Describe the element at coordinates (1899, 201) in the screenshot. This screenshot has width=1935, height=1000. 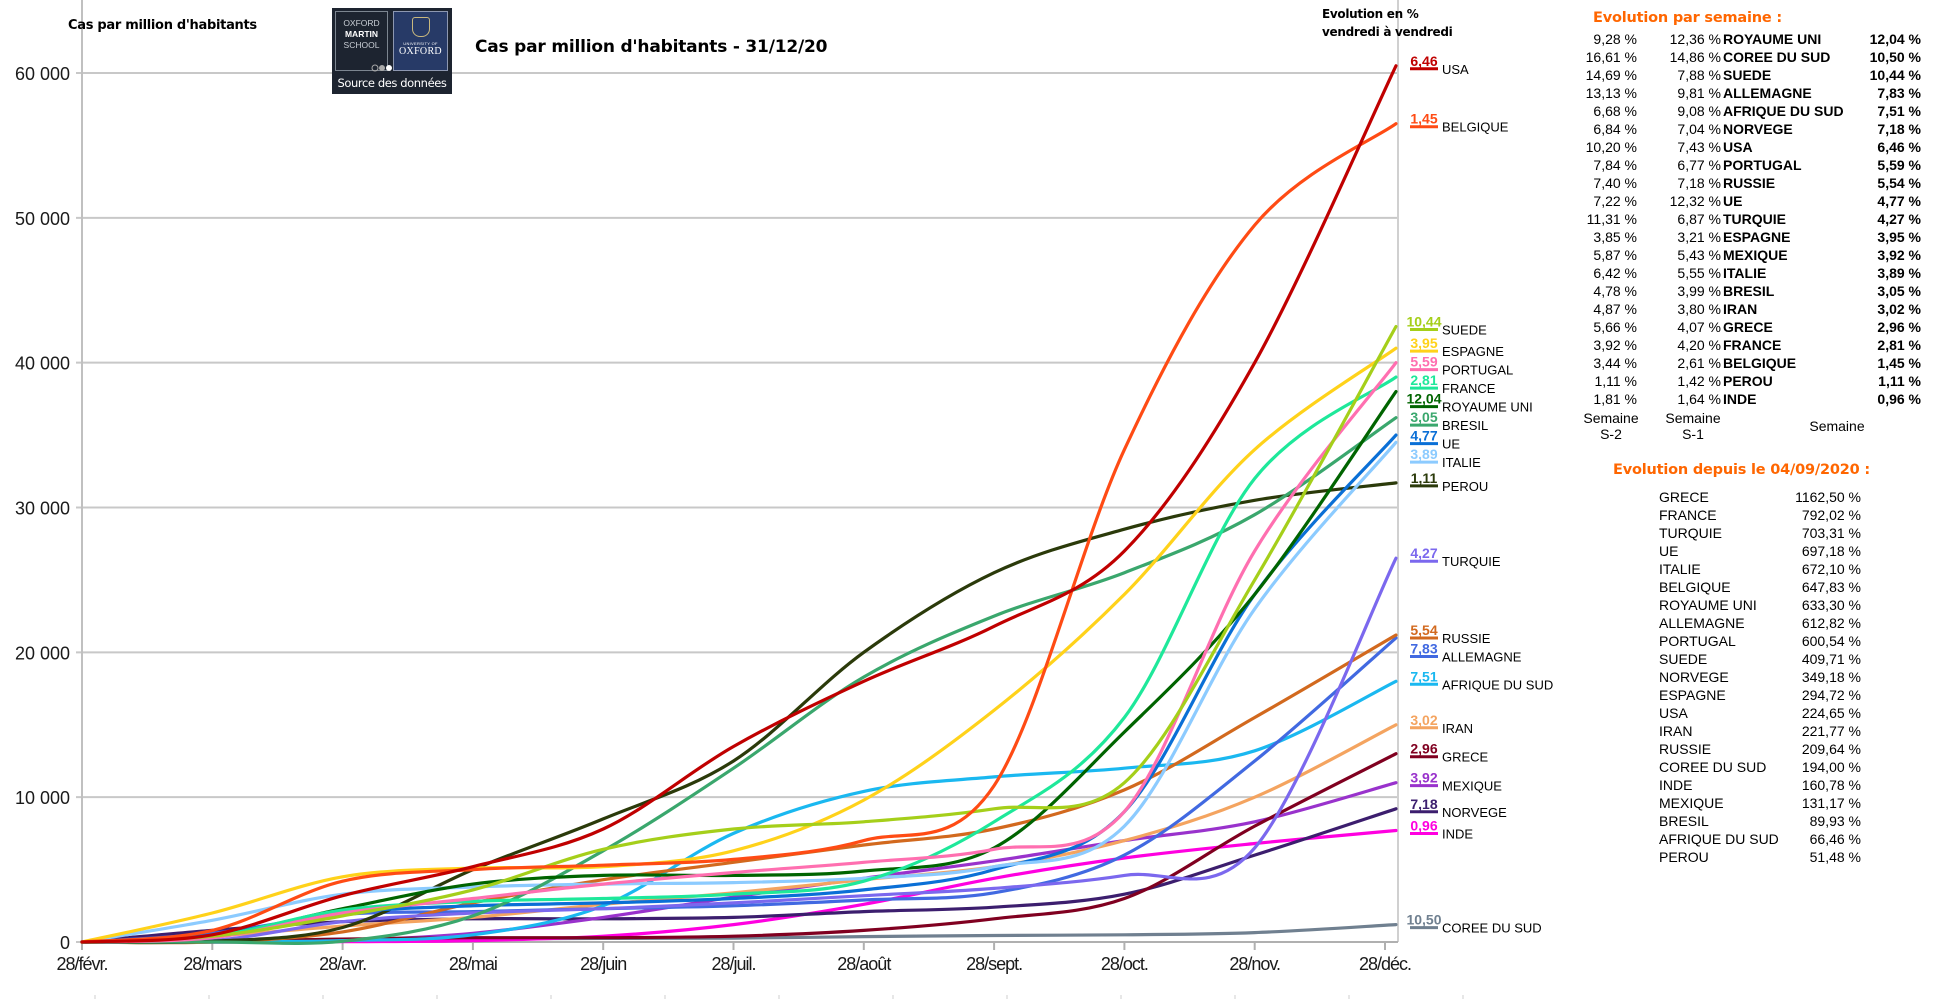
I see `weekly-week-value: 4,77 %` at that location.